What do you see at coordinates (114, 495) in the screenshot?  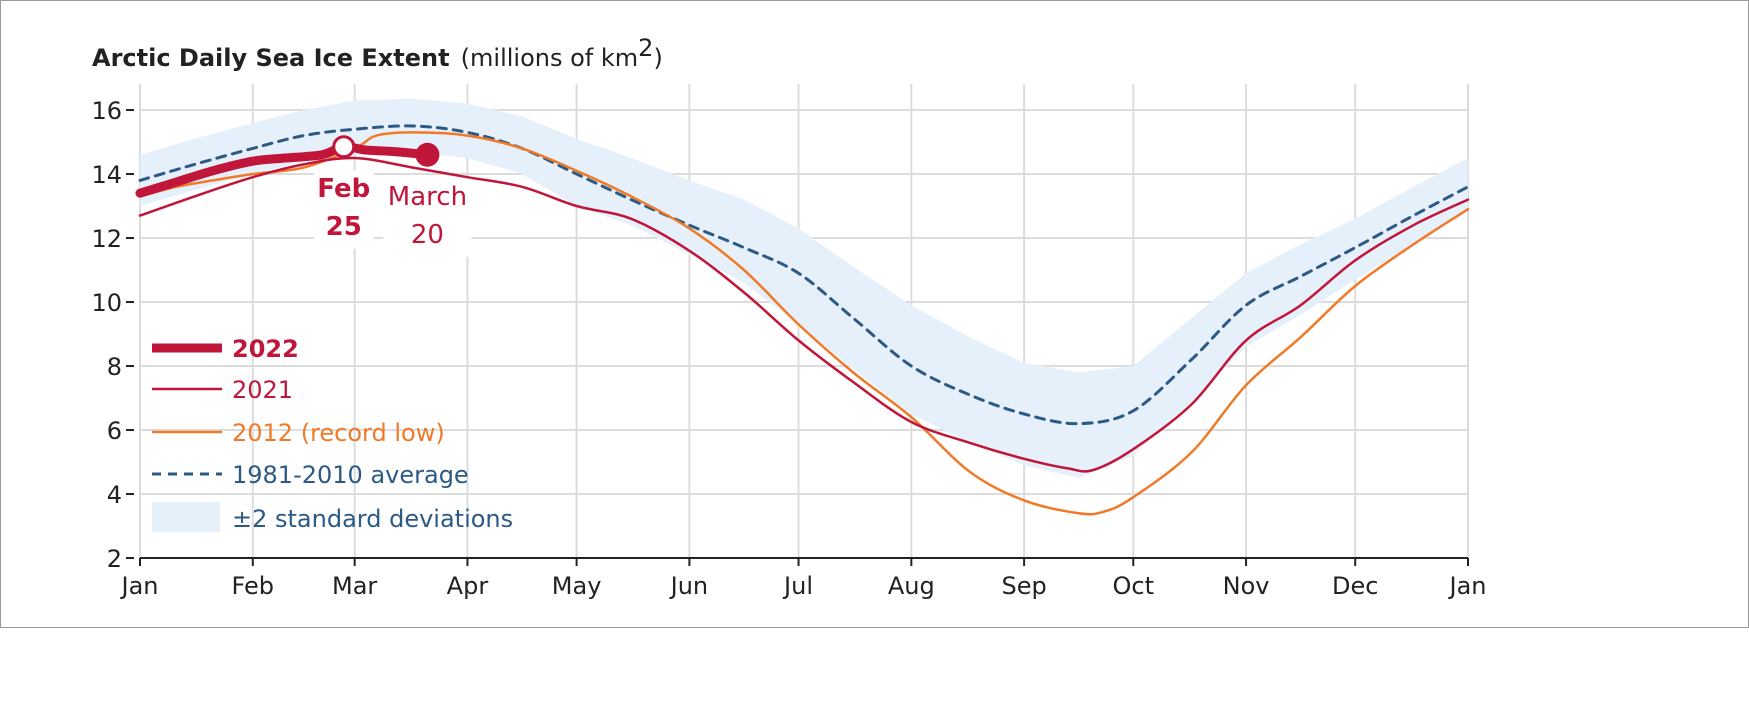 I see `y-tick-label: 4` at bounding box center [114, 495].